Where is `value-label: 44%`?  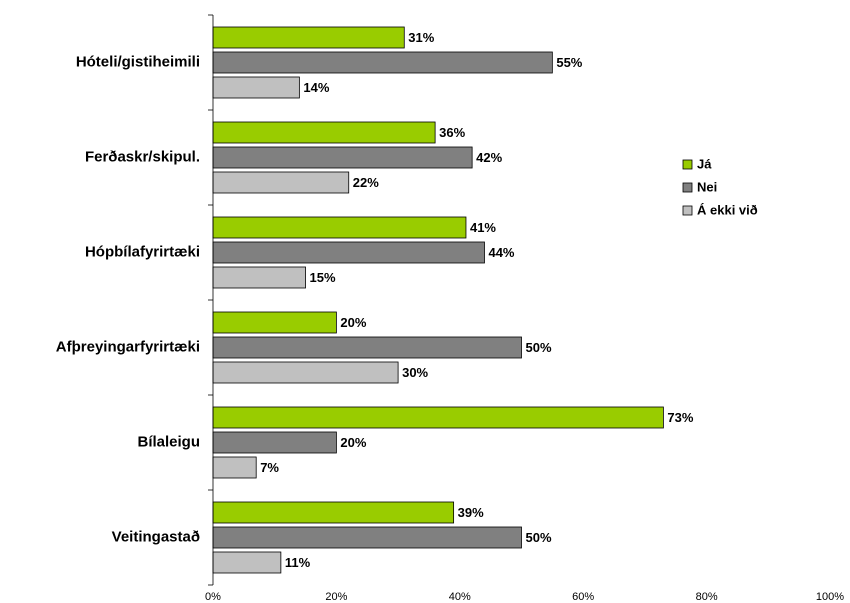 value-label: 44% is located at coordinates (501, 252).